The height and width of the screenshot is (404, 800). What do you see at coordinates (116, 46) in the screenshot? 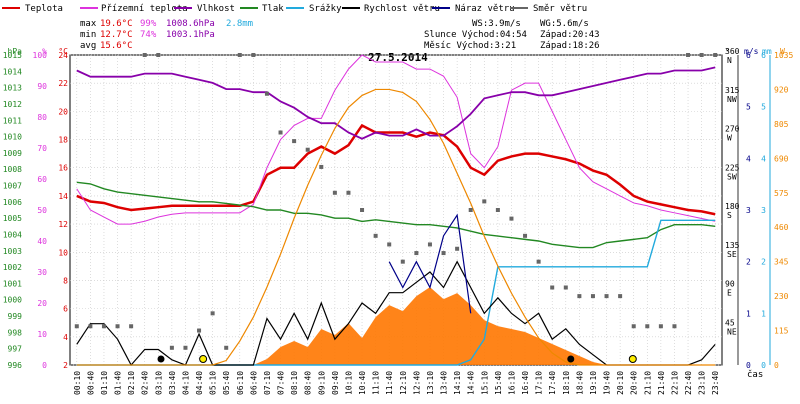
I see `stat-avg-temp: 15.6°C` at bounding box center [116, 46].